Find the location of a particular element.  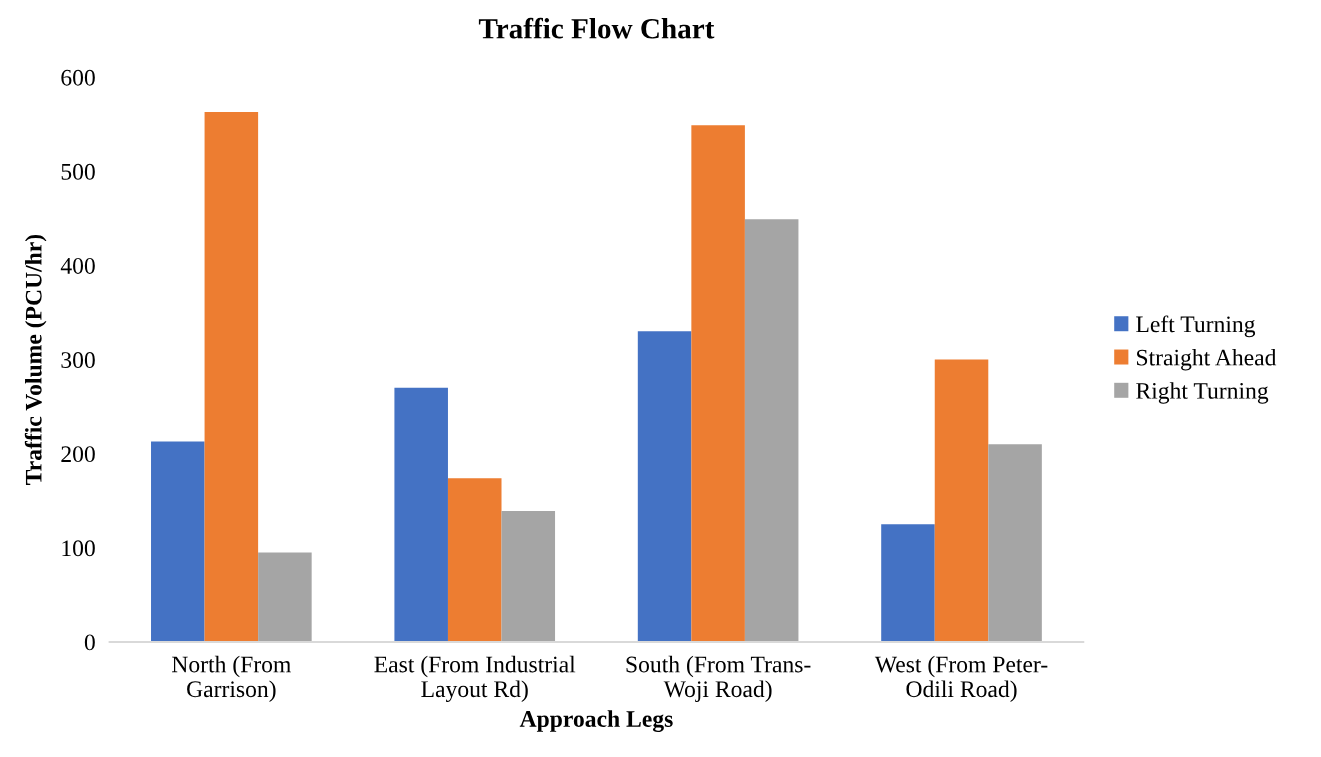

chart-title: Traffic Flow Chart is located at coordinates (596, 28).